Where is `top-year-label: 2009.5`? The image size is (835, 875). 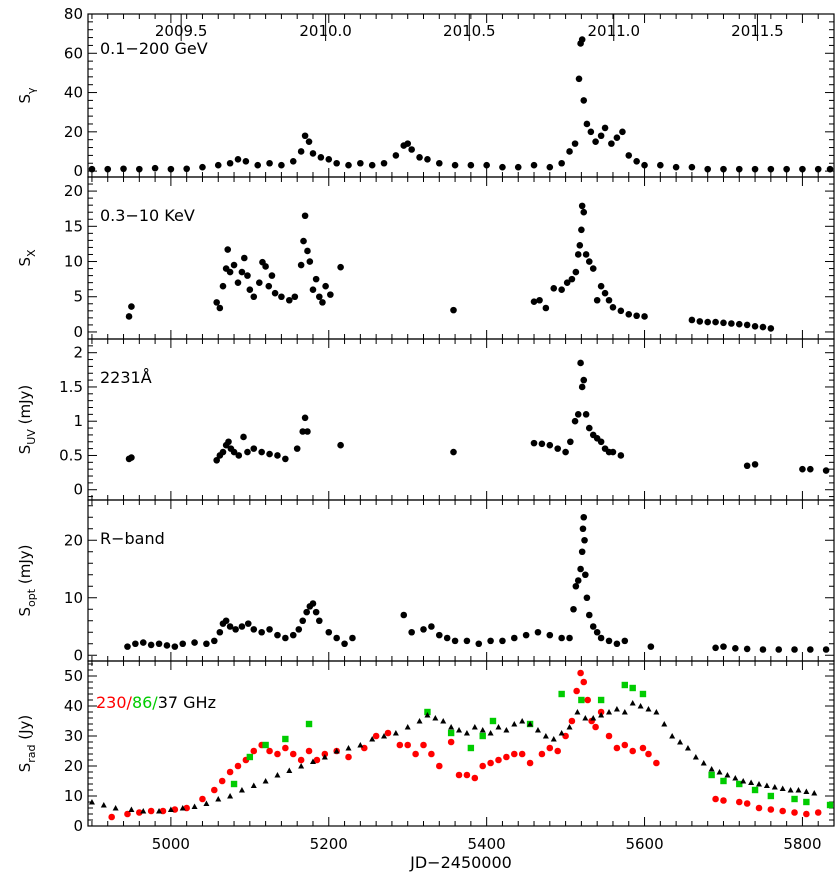
top-year-label: 2009.5 is located at coordinates (181, 31).